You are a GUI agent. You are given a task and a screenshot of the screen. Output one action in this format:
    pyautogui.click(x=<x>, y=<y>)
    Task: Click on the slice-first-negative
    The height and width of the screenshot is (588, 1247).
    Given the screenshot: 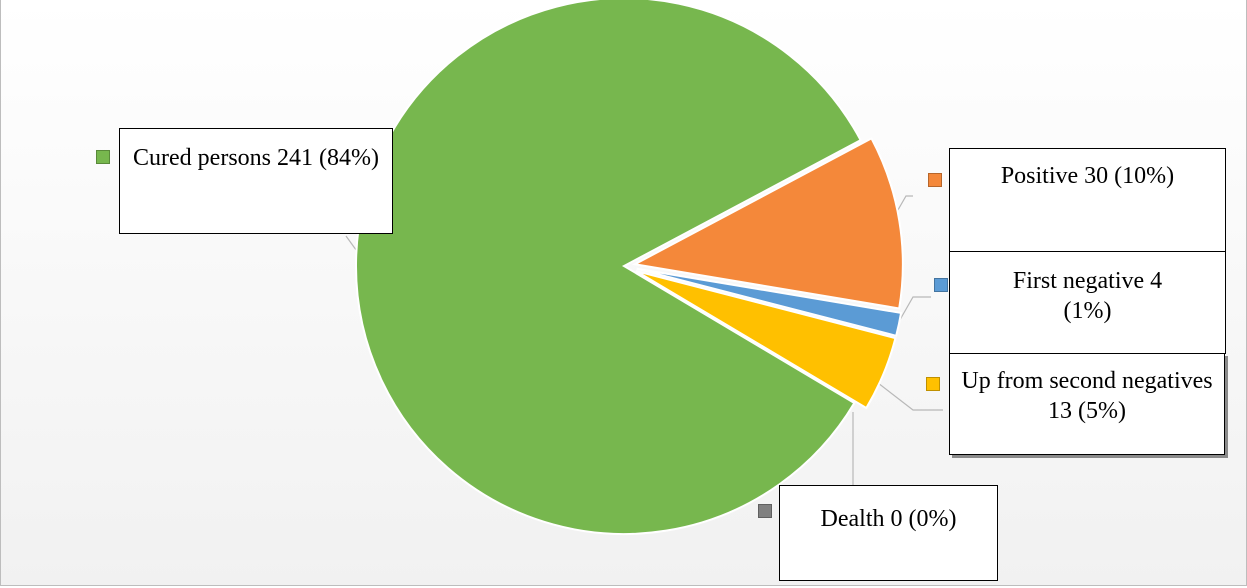 What is the action you would take?
    pyautogui.click(x=769, y=302)
    